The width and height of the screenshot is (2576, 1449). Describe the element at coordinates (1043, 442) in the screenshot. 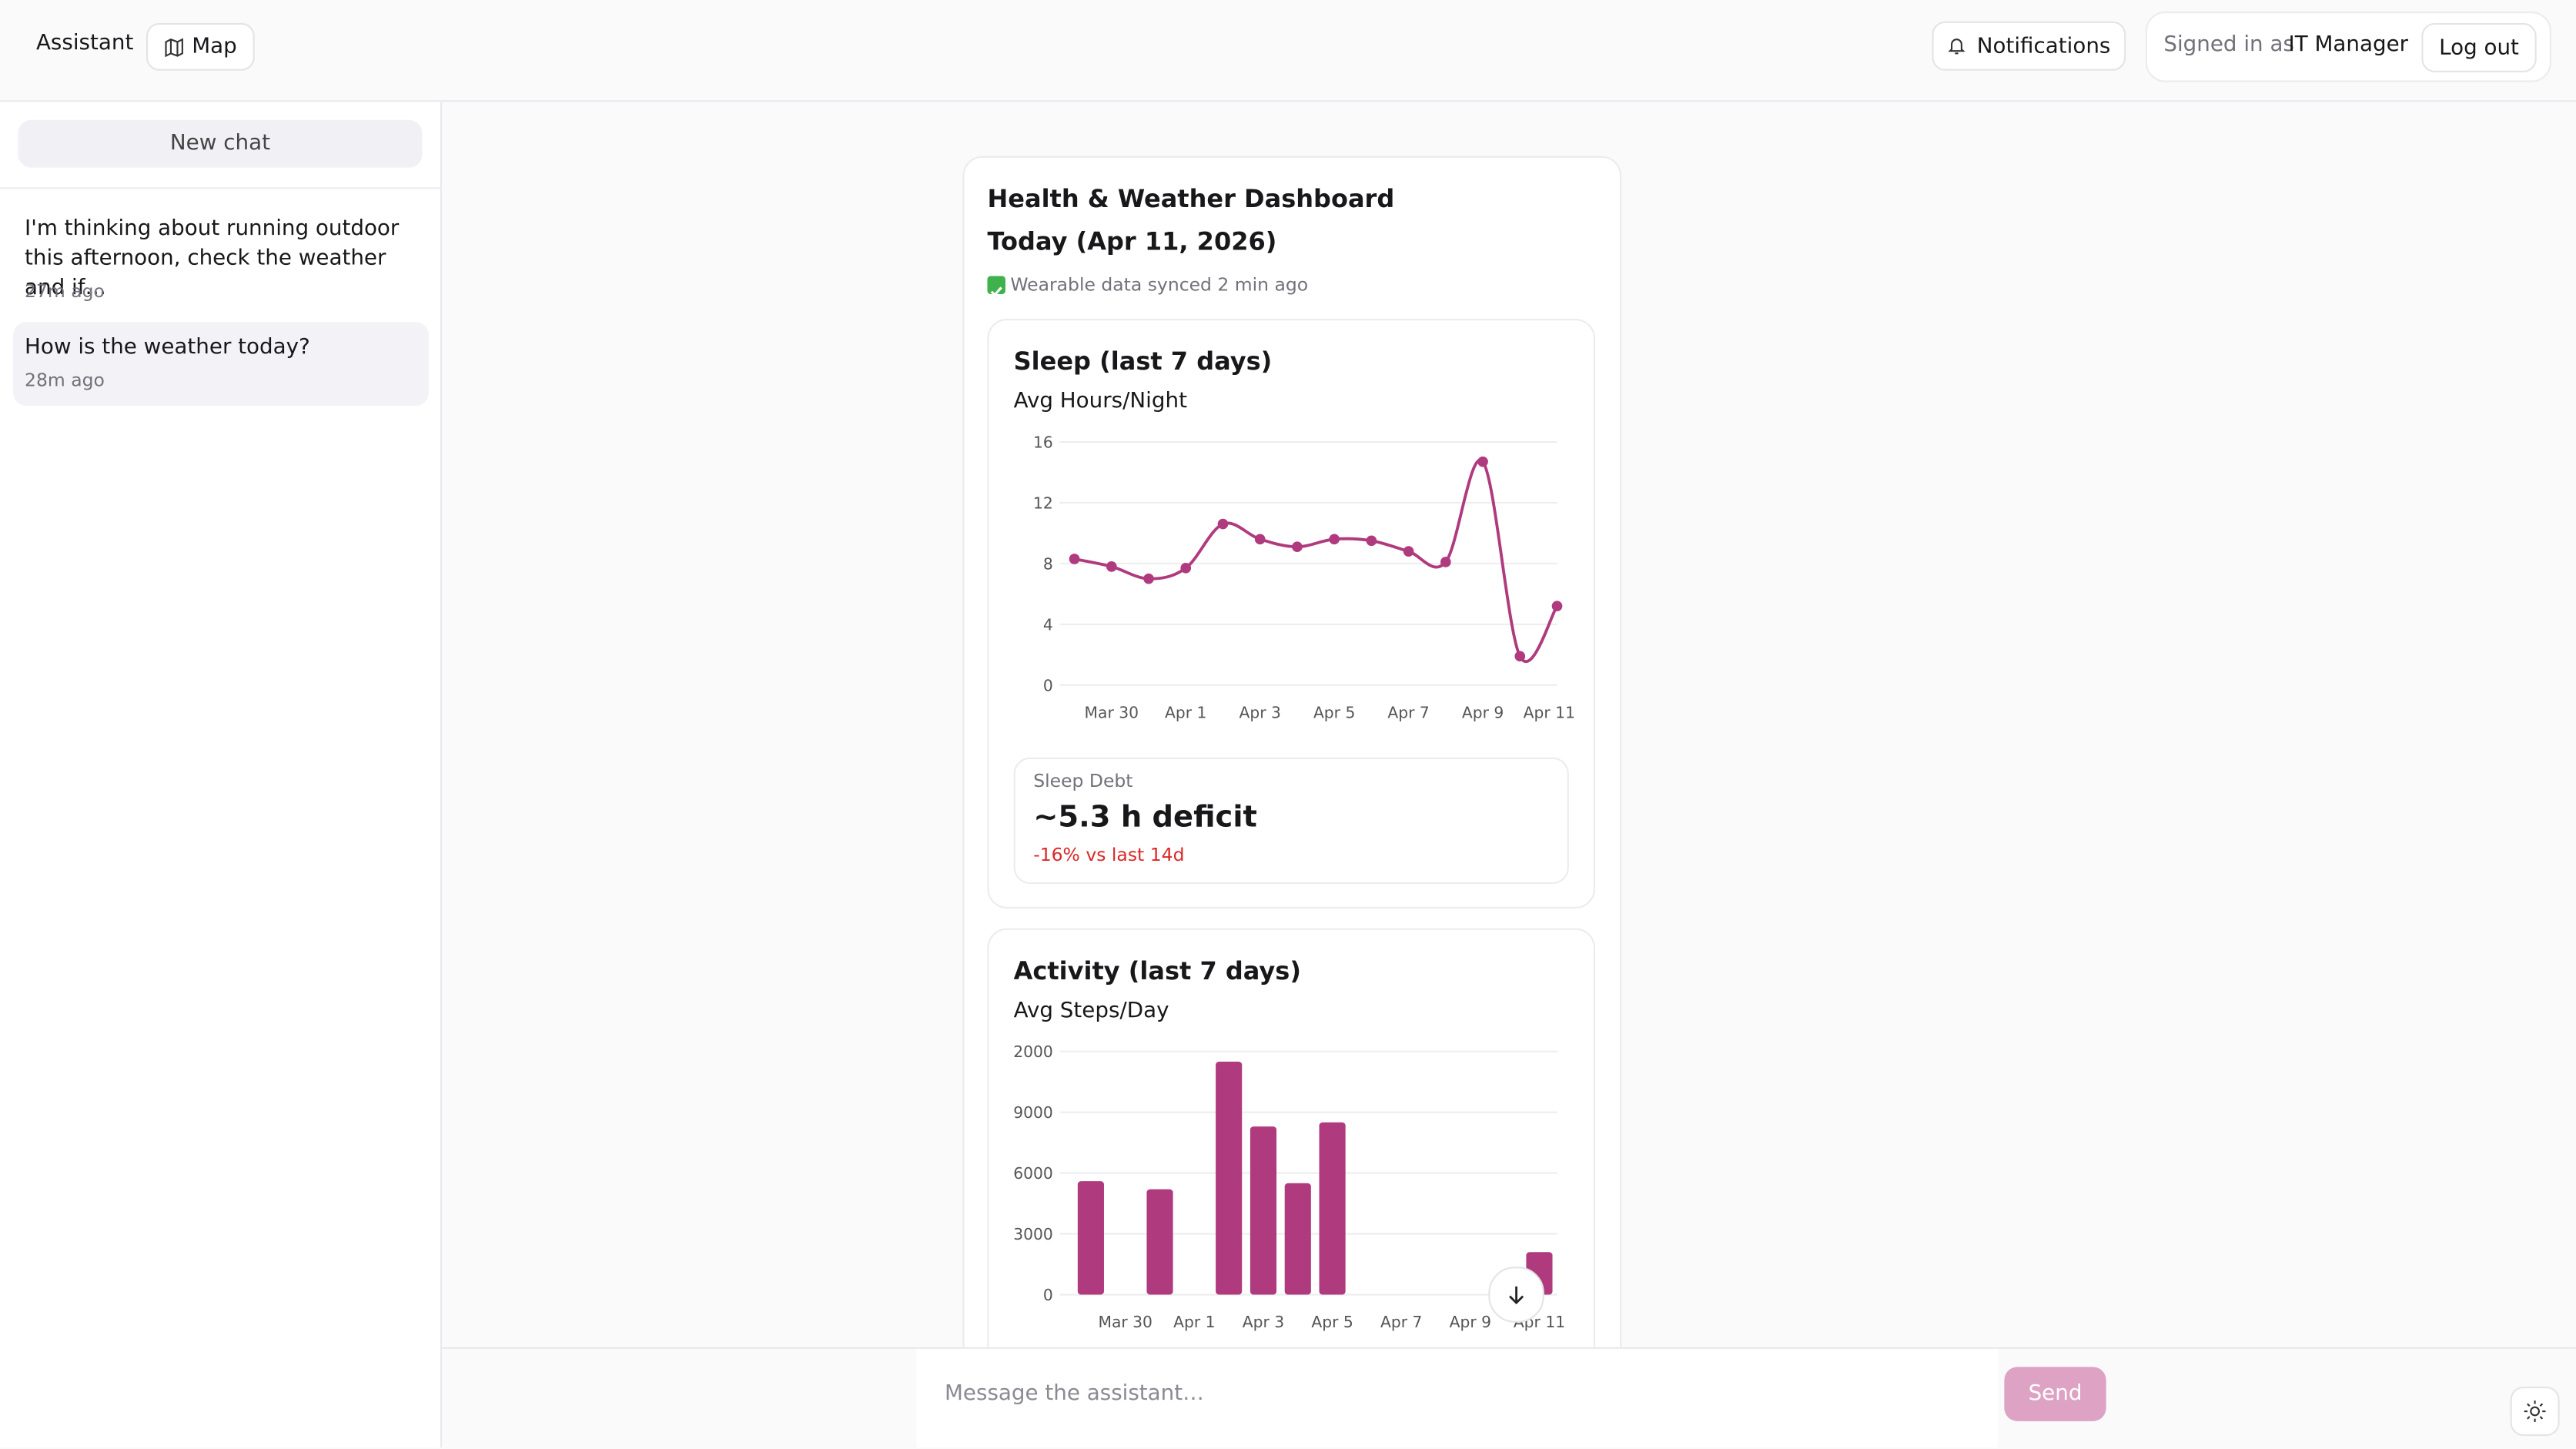

I see `y-tick-label: 16` at that location.